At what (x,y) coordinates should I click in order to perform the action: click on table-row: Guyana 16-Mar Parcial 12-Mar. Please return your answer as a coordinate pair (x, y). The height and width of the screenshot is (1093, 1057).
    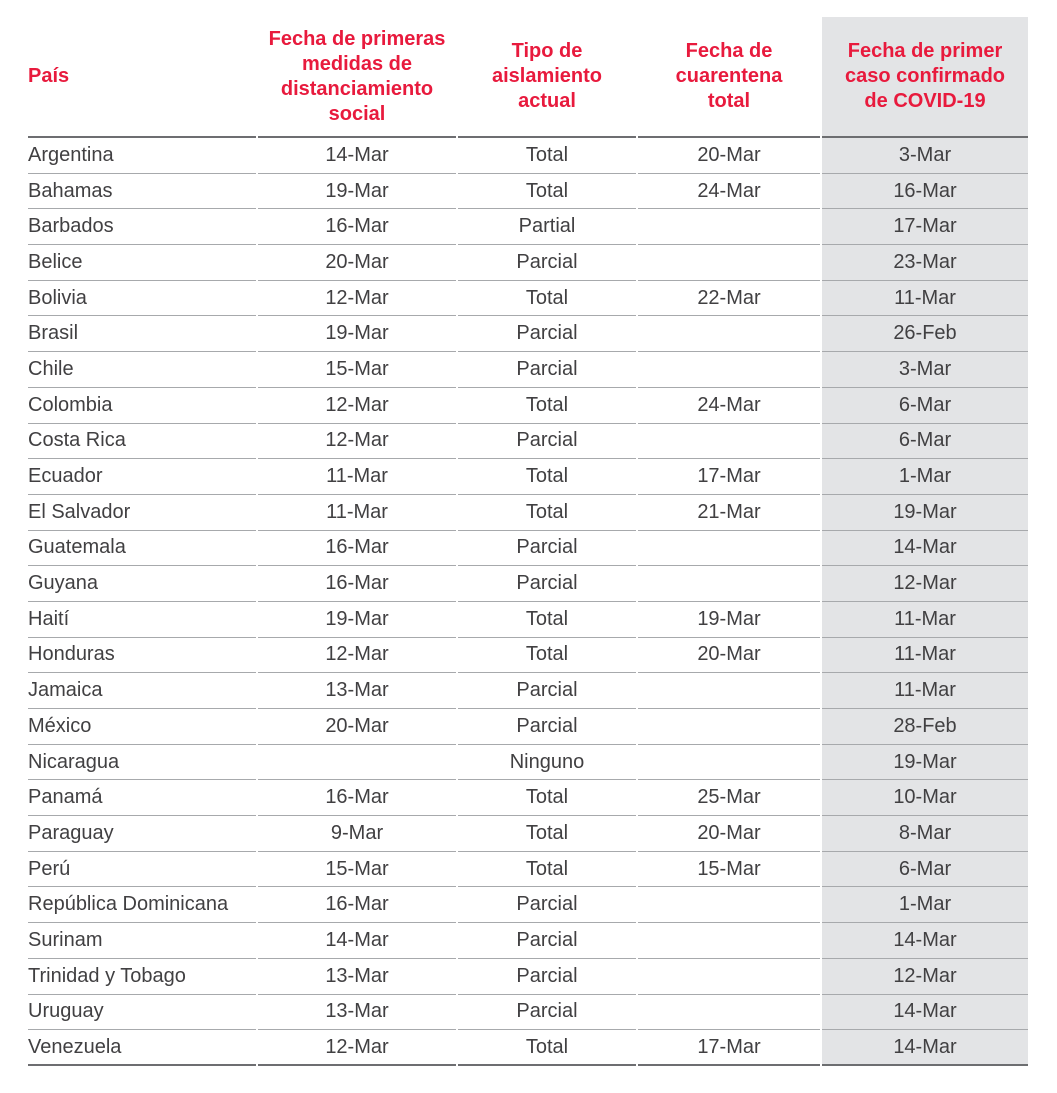
    Looking at the image, I should click on (528, 584).